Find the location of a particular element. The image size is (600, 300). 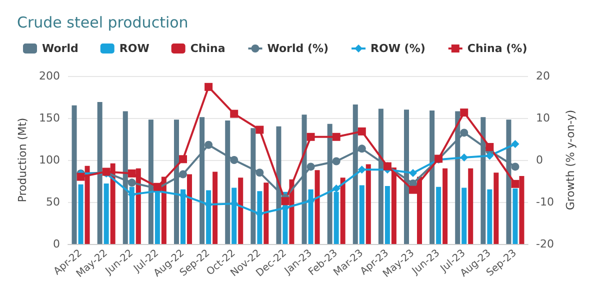

y2-tick-label: 0 is located at coordinates (539, 160).